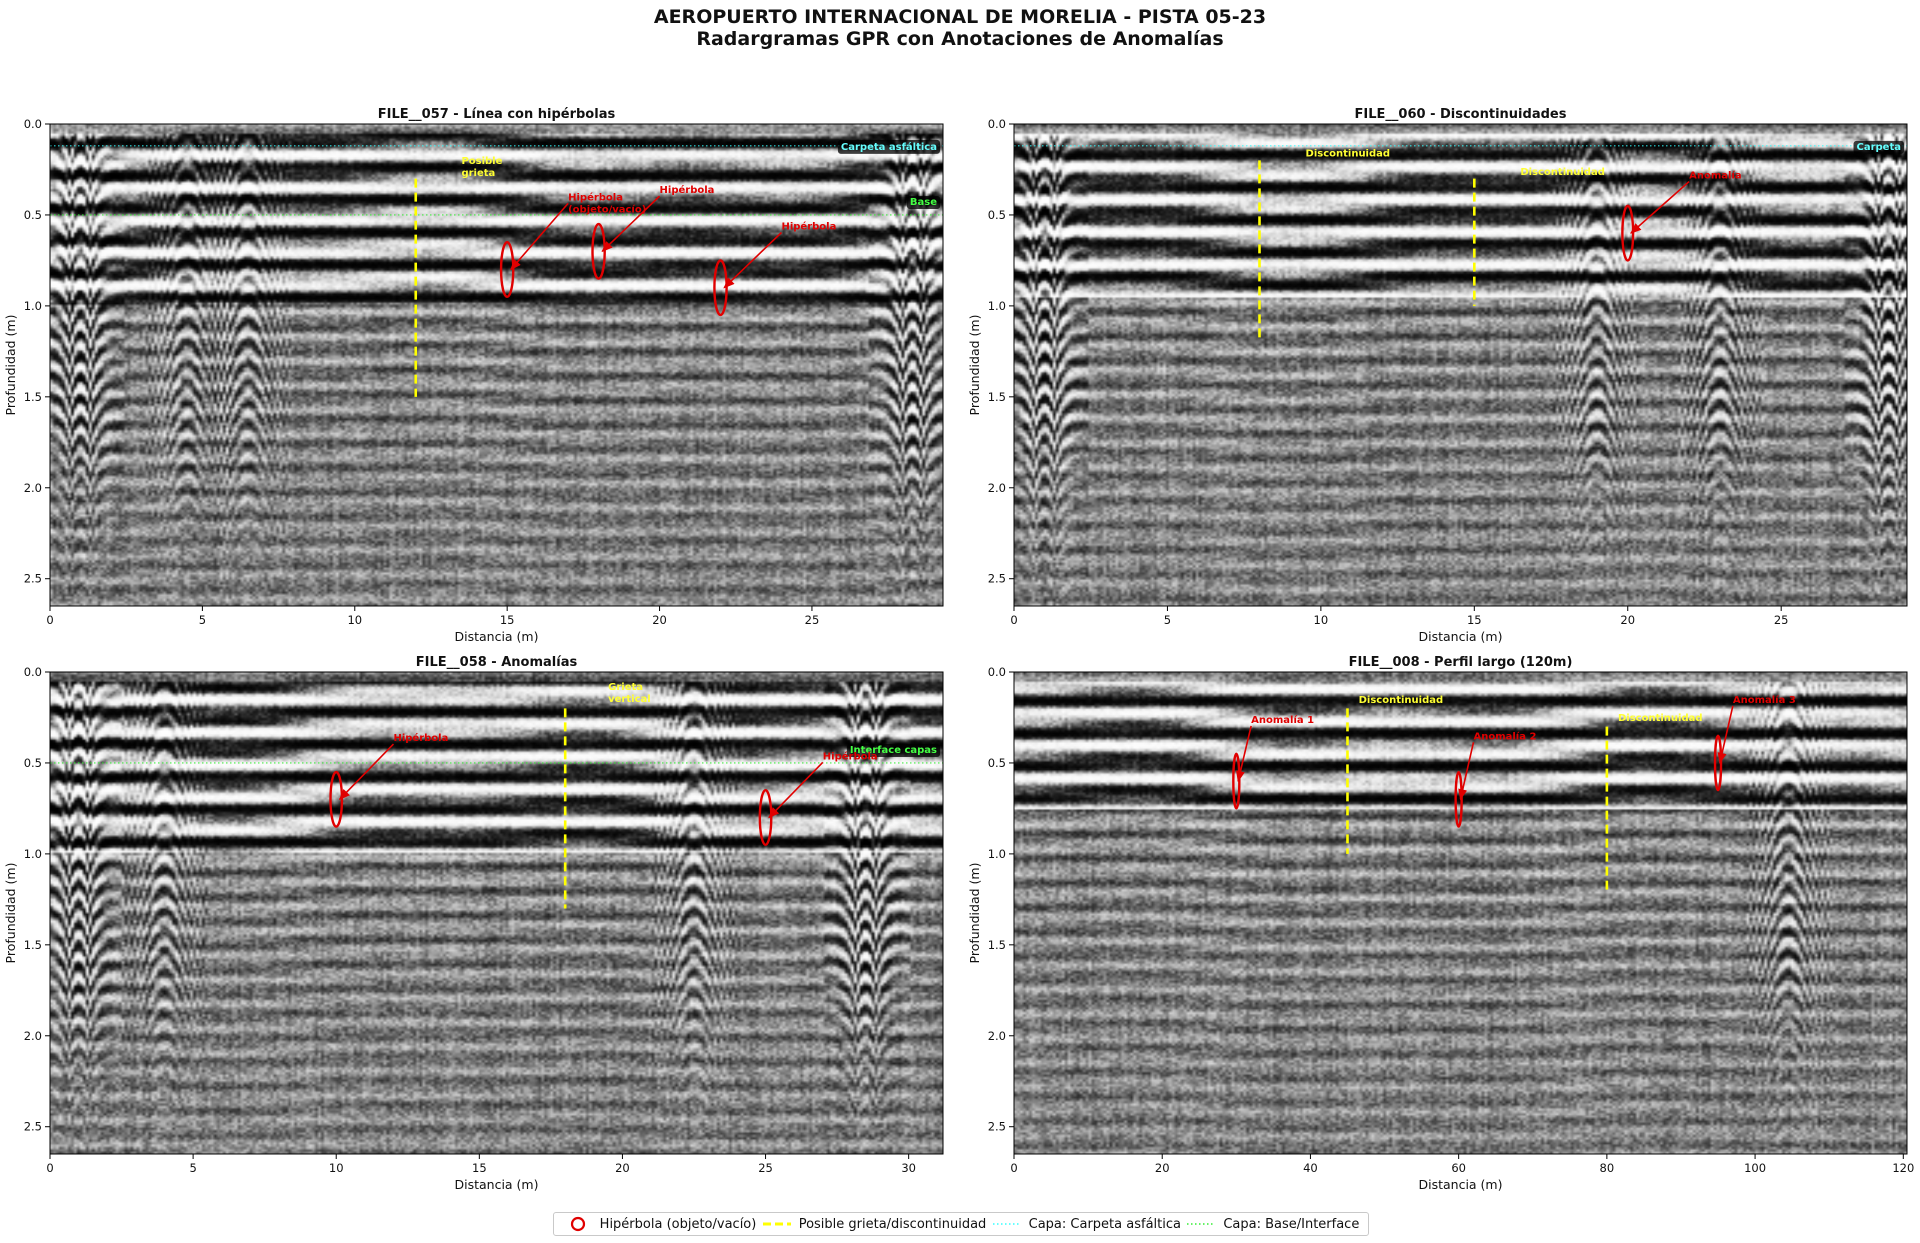  What do you see at coordinates (1201, 1224) in the screenshot?
I see `legend-base-swatch` at bounding box center [1201, 1224].